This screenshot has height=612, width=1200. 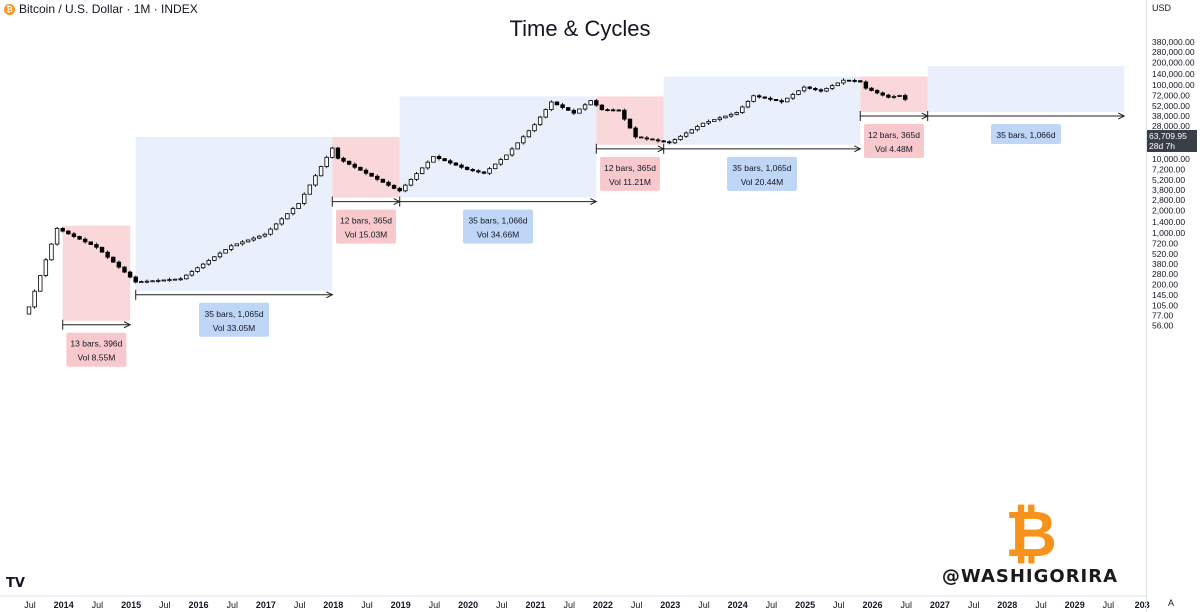 What do you see at coordinates (1173, 42) in the screenshot?
I see `y-tick-label: 380,000.00` at bounding box center [1173, 42].